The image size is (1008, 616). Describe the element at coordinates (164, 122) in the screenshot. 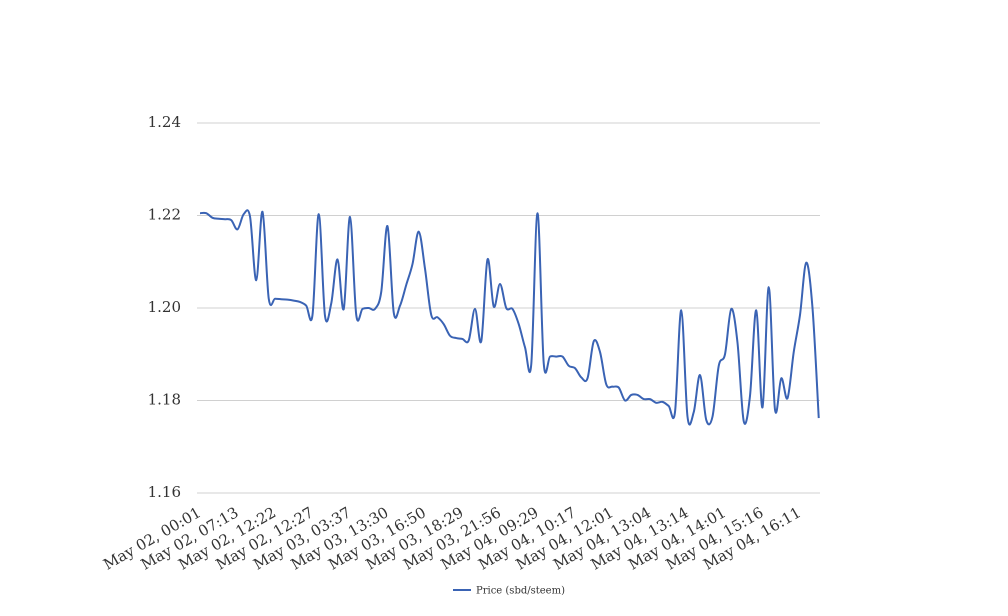

I see `y-tick-label: 1.24` at that location.